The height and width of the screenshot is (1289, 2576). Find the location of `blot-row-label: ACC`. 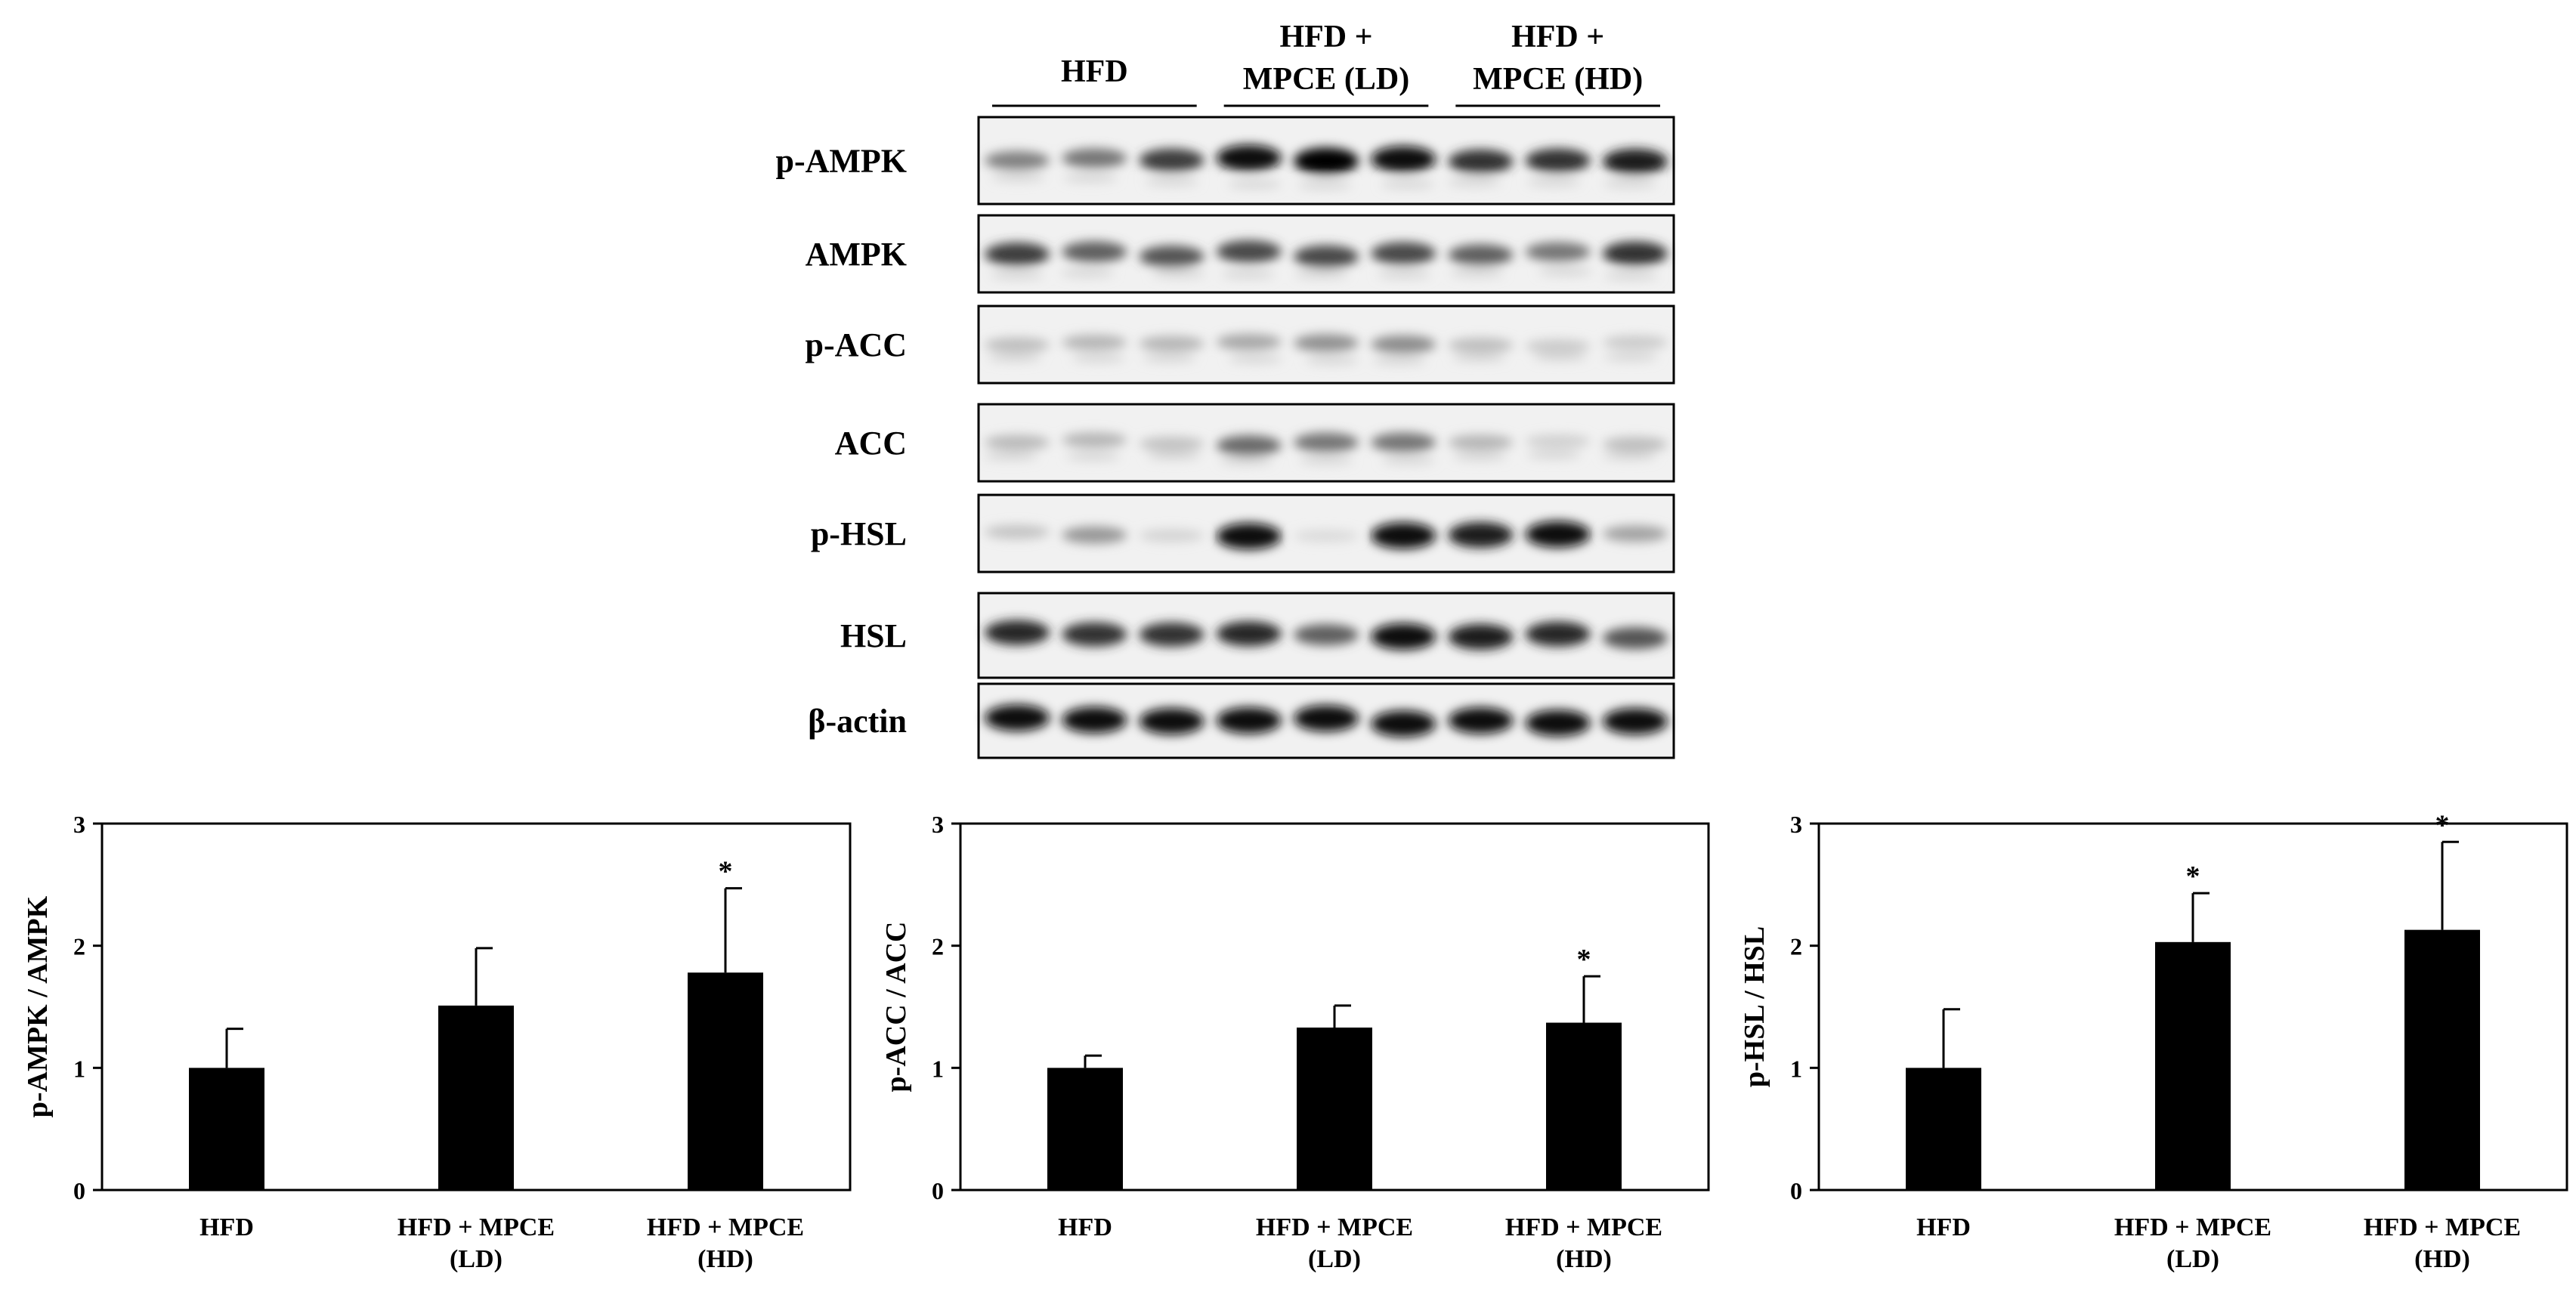

blot-row-label: ACC is located at coordinates (871, 443).